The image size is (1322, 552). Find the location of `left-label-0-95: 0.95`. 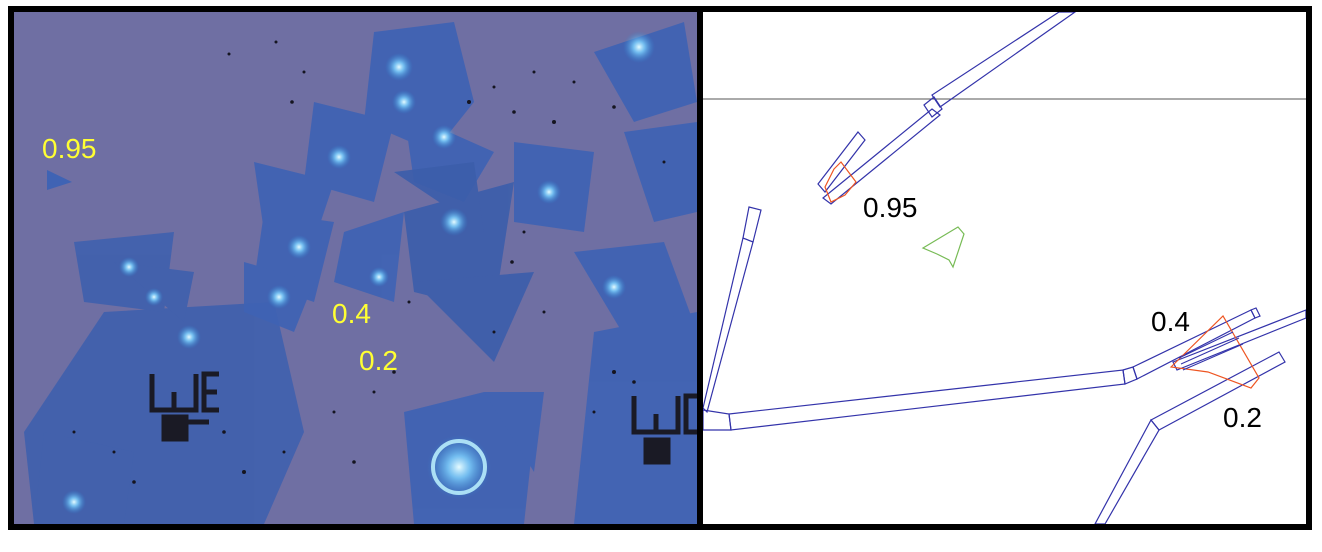

left-label-0-95: 0.95 is located at coordinates (69, 148).